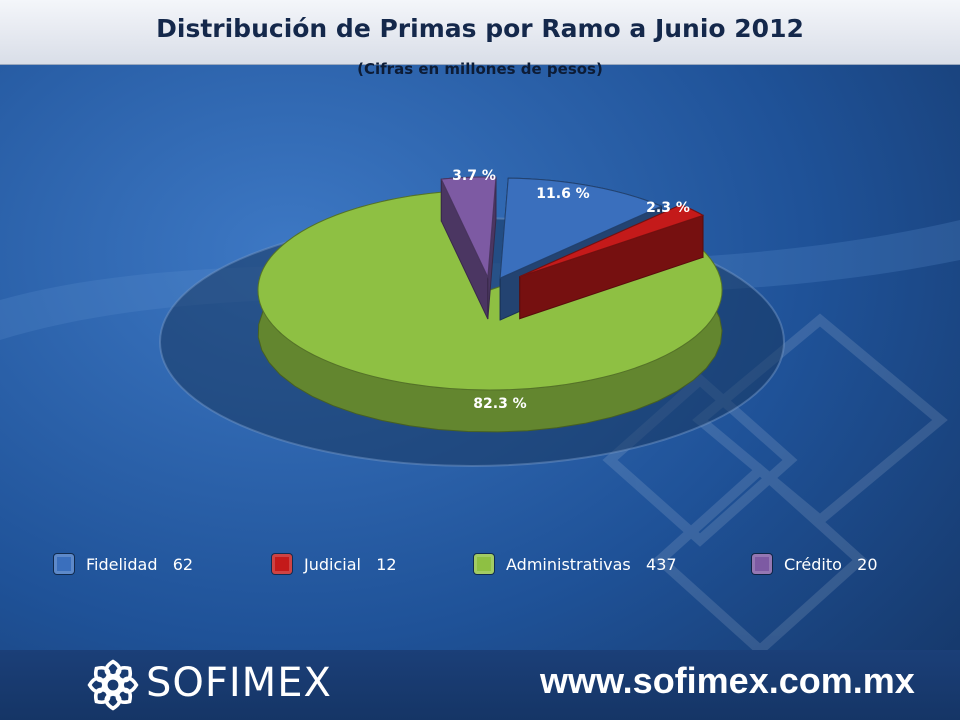 This screenshot has width=960, height=720. Describe the element at coordinates (591, 564) in the screenshot. I see `legend-label: Administrativas 437` at that location.